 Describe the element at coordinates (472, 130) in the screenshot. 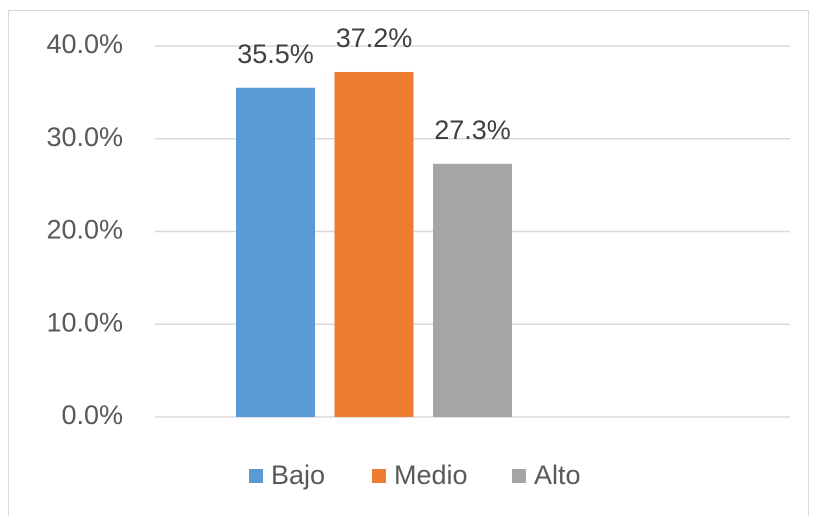

I see `data-label: 27.3%` at that location.